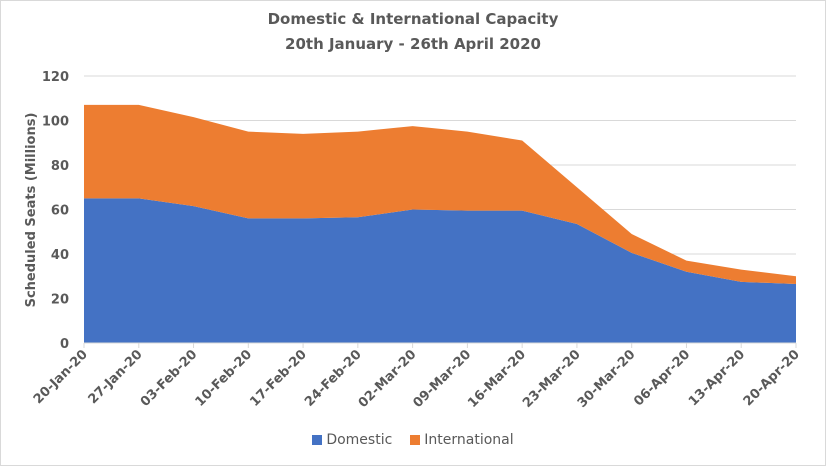 The height and width of the screenshot is (466, 826). What do you see at coordinates (413, 19) in the screenshot?
I see `chart-title: Domestic & International Capacity` at bounding box center [413, 19].